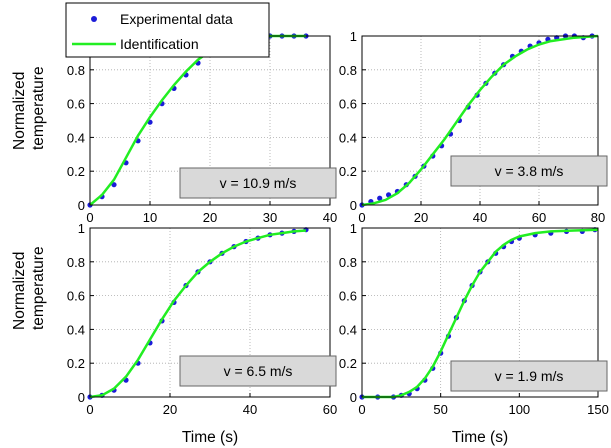  I want to click on annotation-label: v = 1.9 m/s, so click(529, 376).